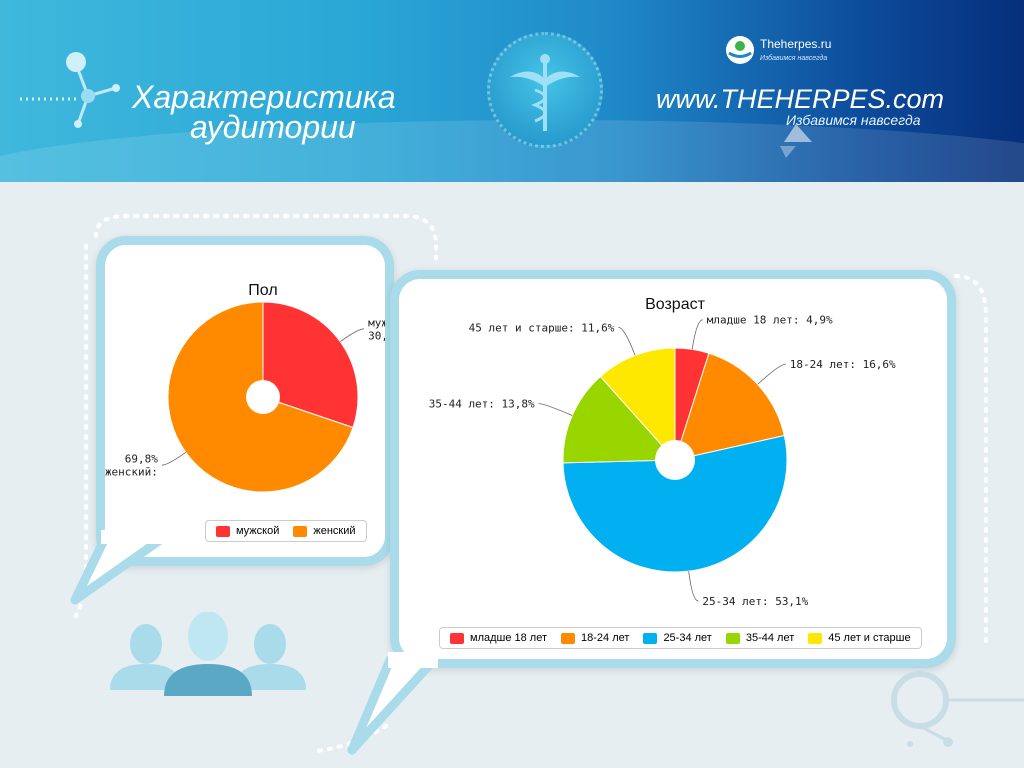 This screenshot has width=1024, height=768. Describe the element at coordinates (393, 703) in the screenshot. I see `bubble-tail-right` at that location.